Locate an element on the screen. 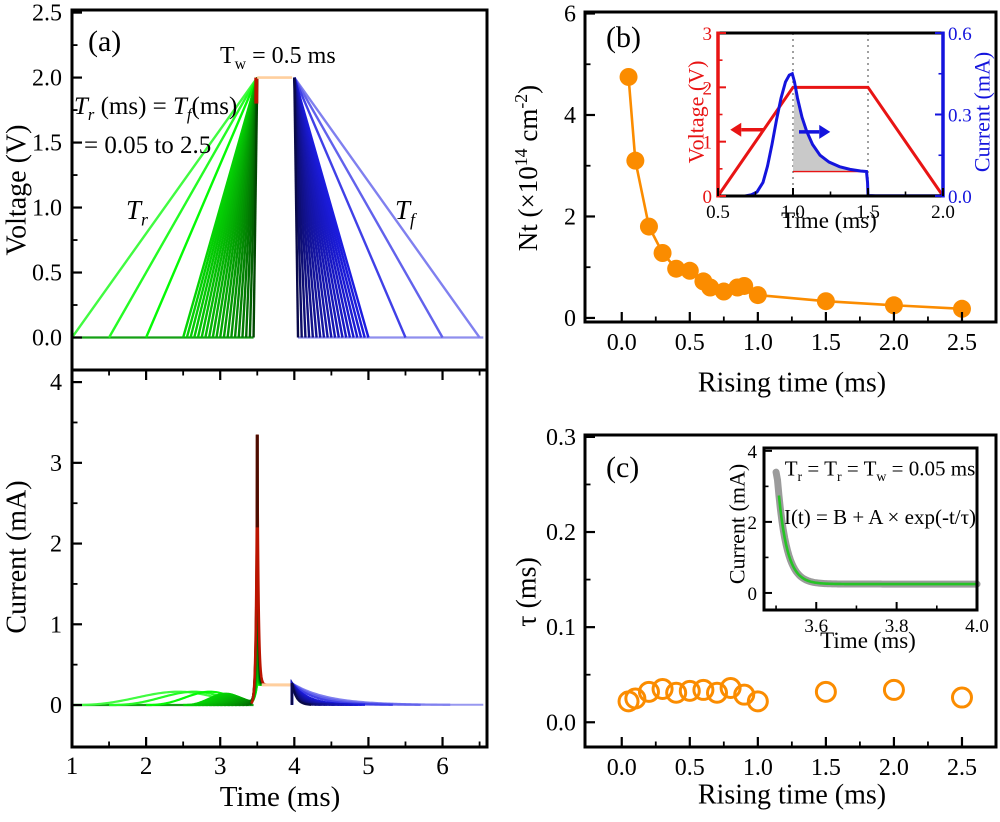  b-inset-xtick-label: 1.5 is located at coordinates (868, 212).